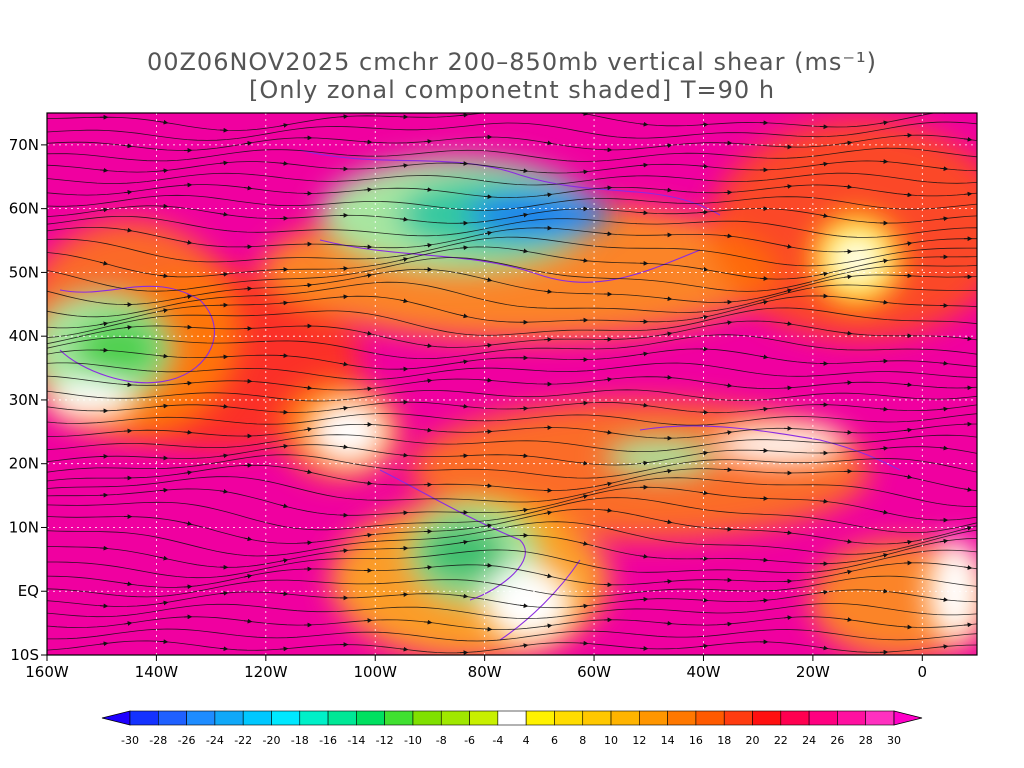  What do you see at coordinates (130, 740) in the screenshot?
I see `colorbar-label: -30` at bounding box center [130, 740].